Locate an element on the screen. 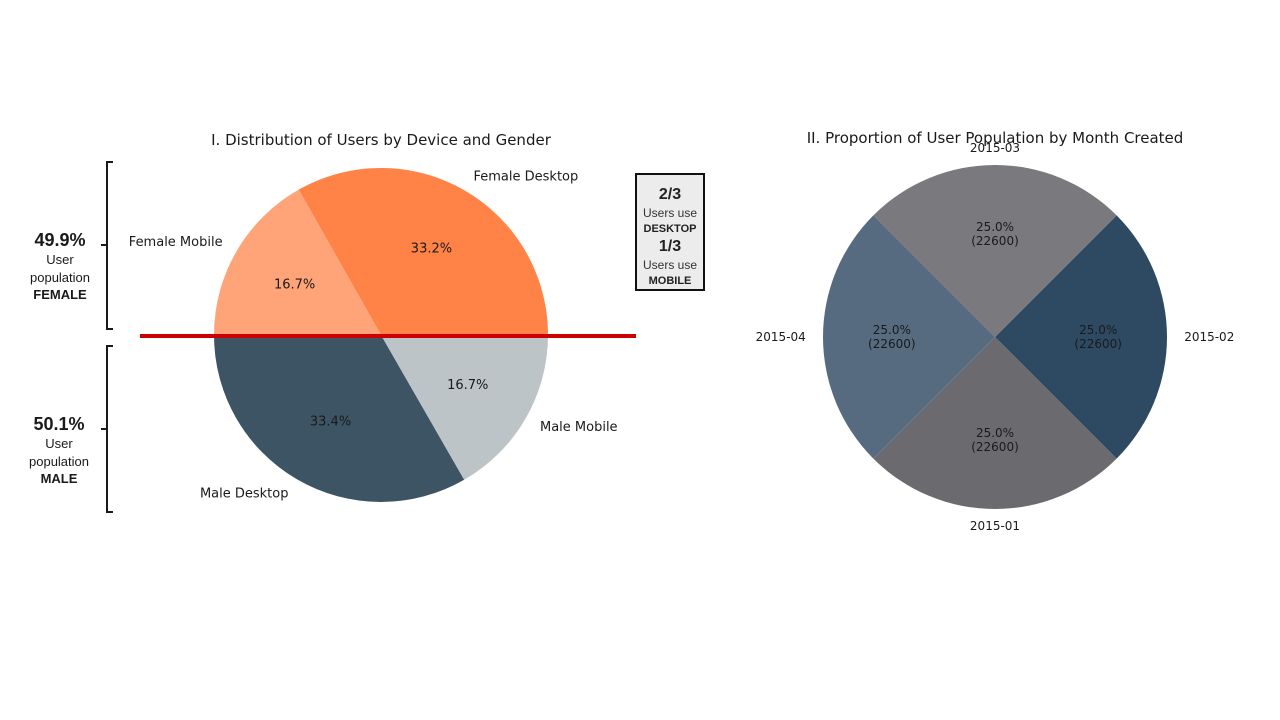 The width and height of the screenshot is (1280, 720). male-group-label: MALE is located at coordinates (59, 478).